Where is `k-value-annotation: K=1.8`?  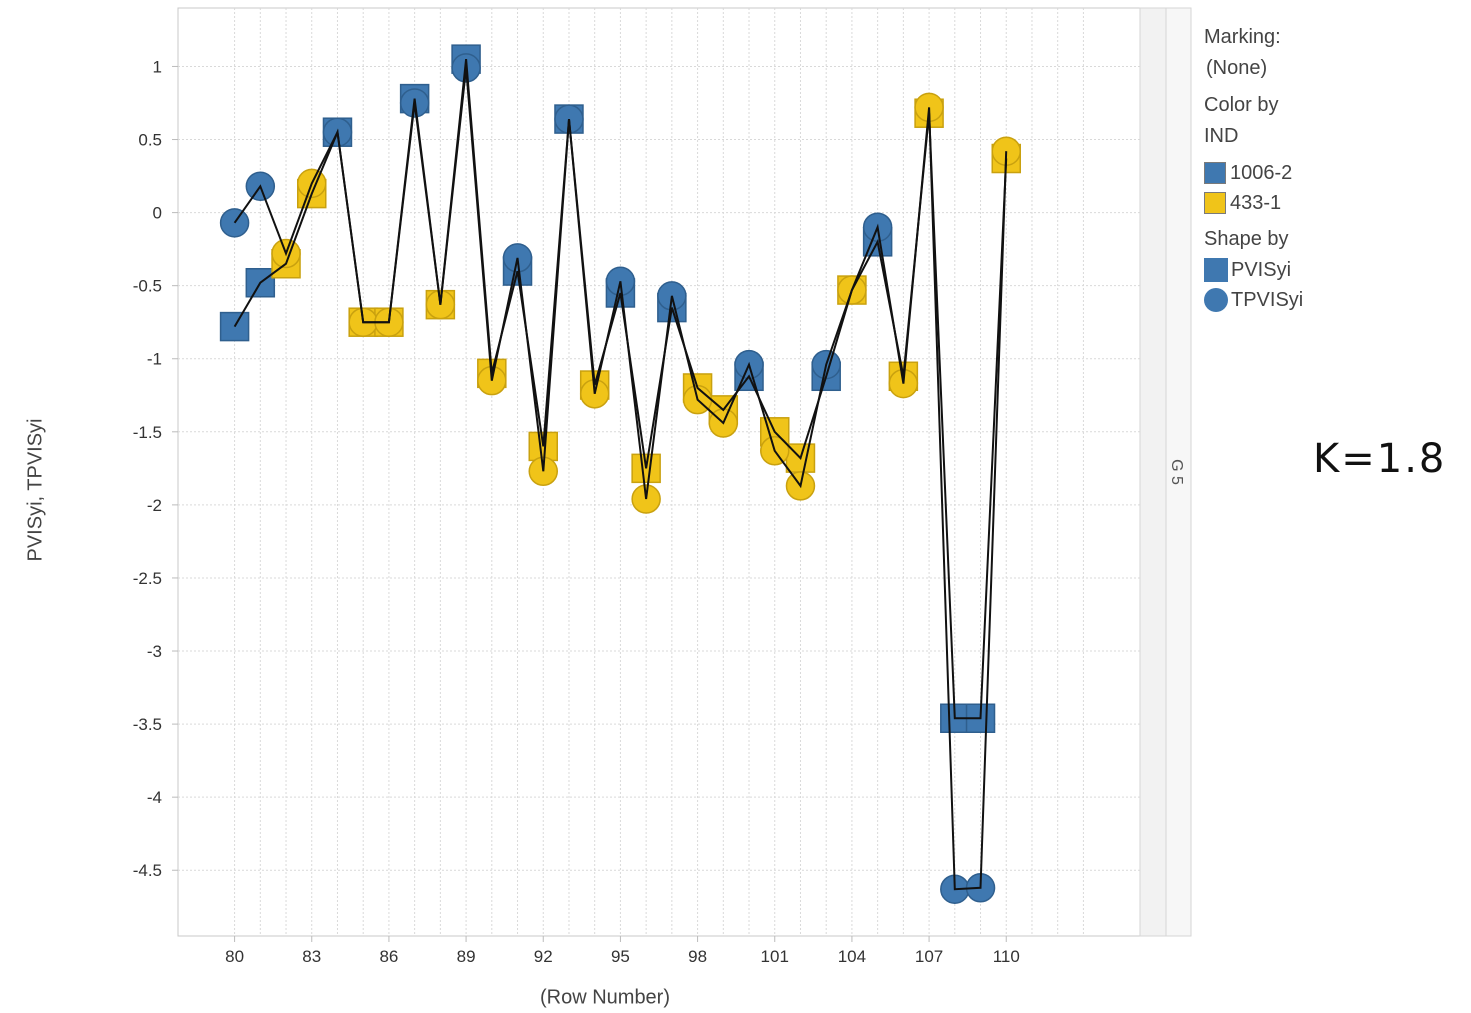
k-value-annotation: K=1.8 is located at coordinates (1380, 459).